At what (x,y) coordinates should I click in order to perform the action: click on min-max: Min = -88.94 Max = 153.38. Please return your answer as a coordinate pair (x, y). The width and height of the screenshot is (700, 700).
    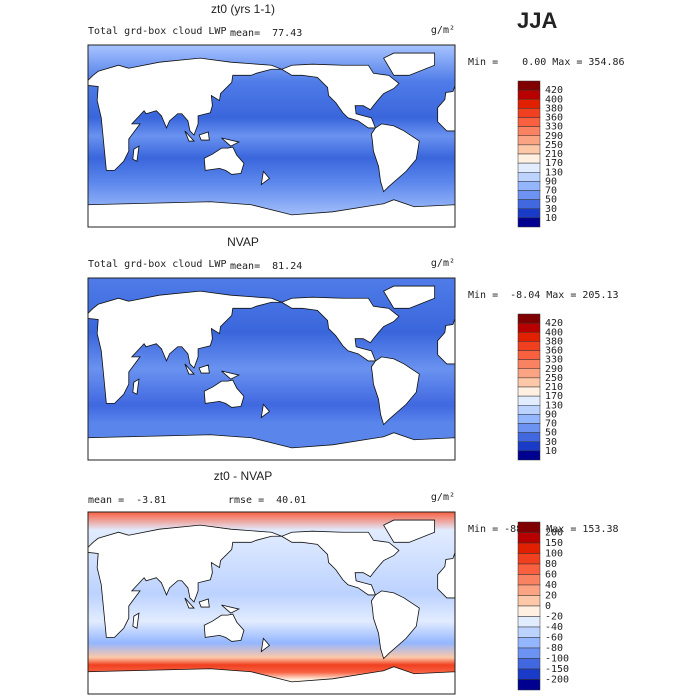
    Looking at the image, I should click on (543, 529).